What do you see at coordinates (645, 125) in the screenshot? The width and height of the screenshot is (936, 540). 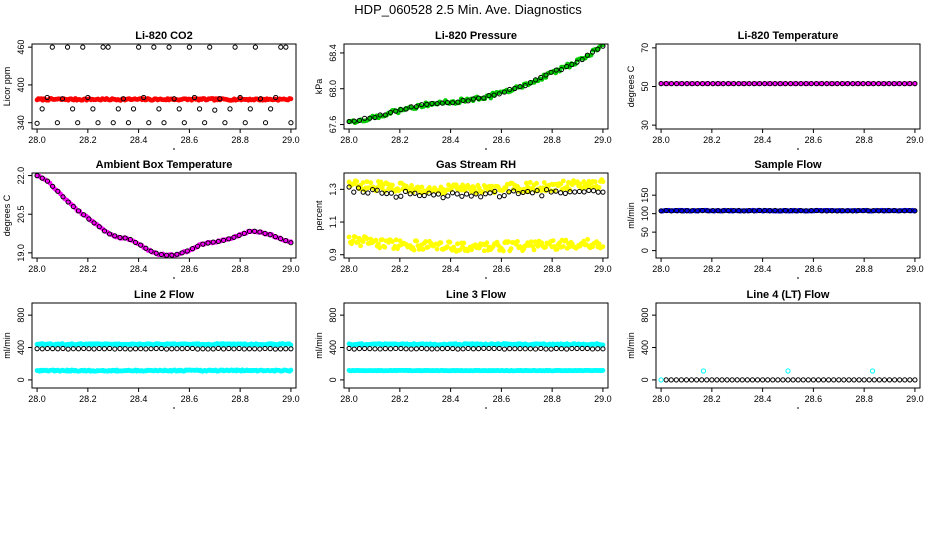 I see `y-tick-label: 30` at bounding box center [645, 125].